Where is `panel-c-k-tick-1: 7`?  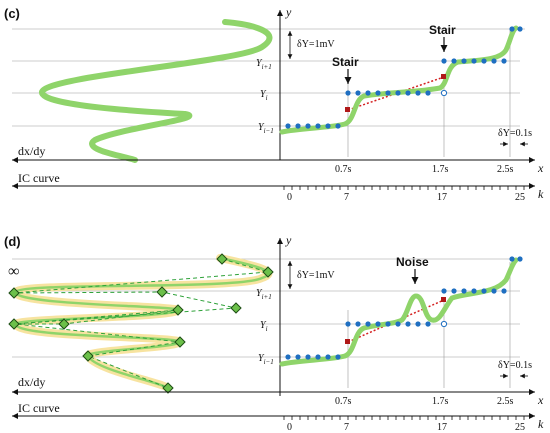
panel-c-k-tick-1: 7 is located at coordinates (346, 197).